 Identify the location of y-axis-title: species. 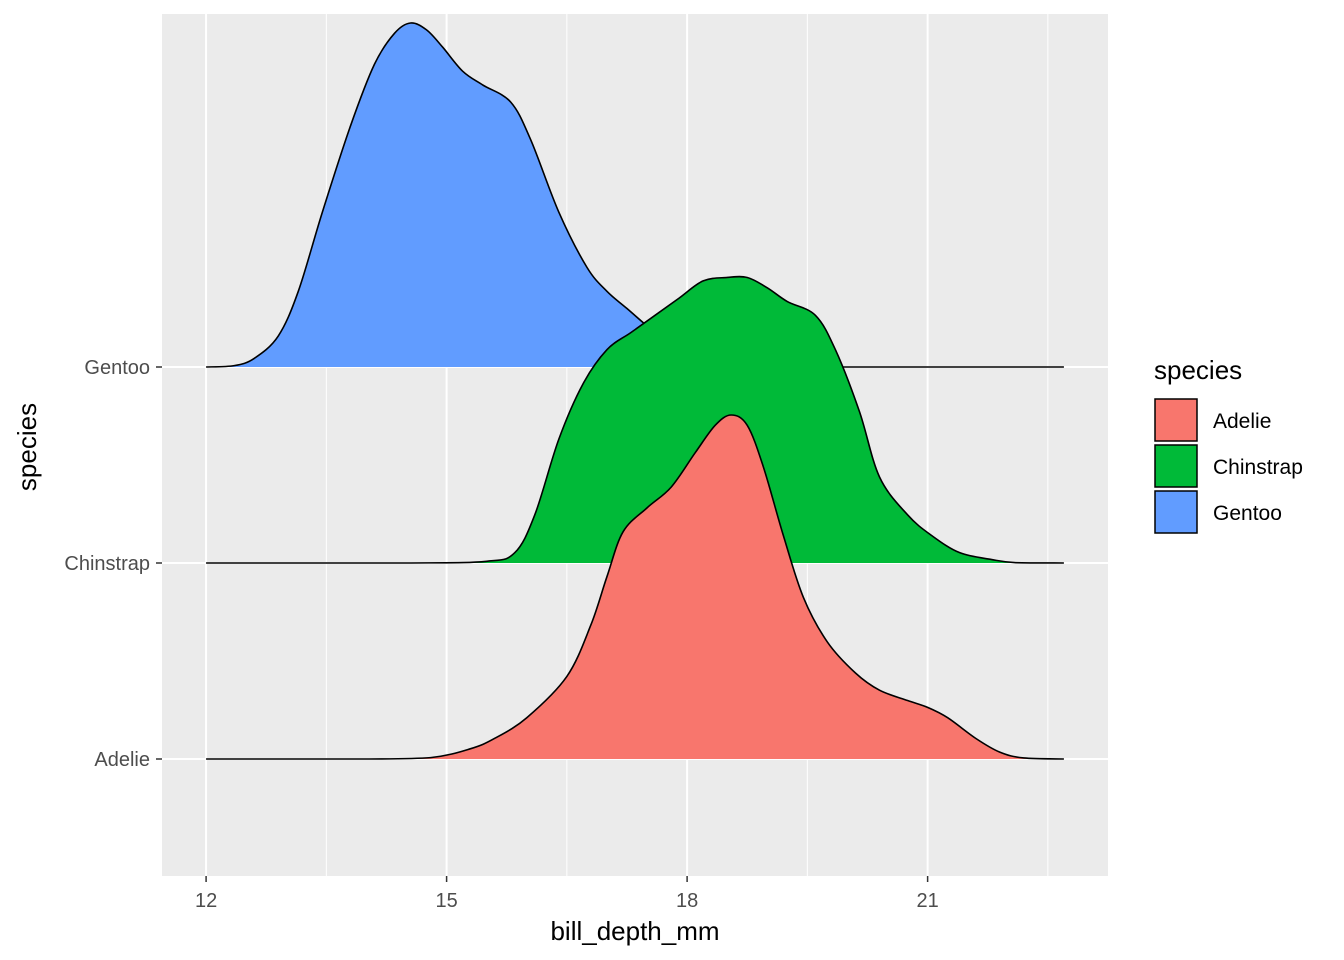
(27, 447).